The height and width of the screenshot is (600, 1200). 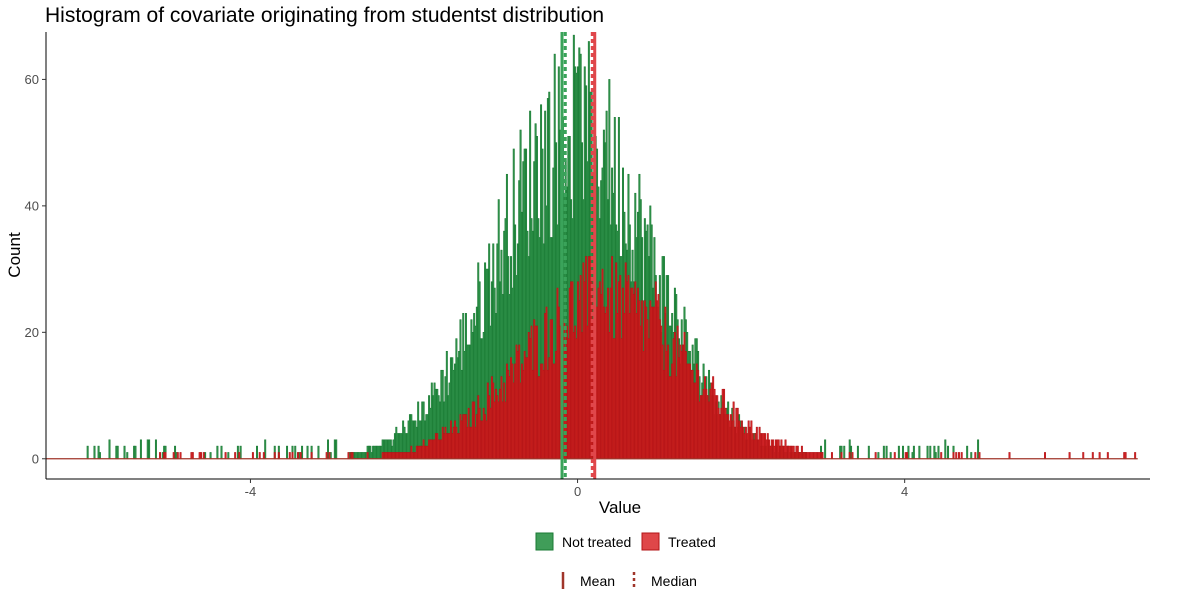 I want to click on x-axis-title: Value, so click(x=620, y=507).